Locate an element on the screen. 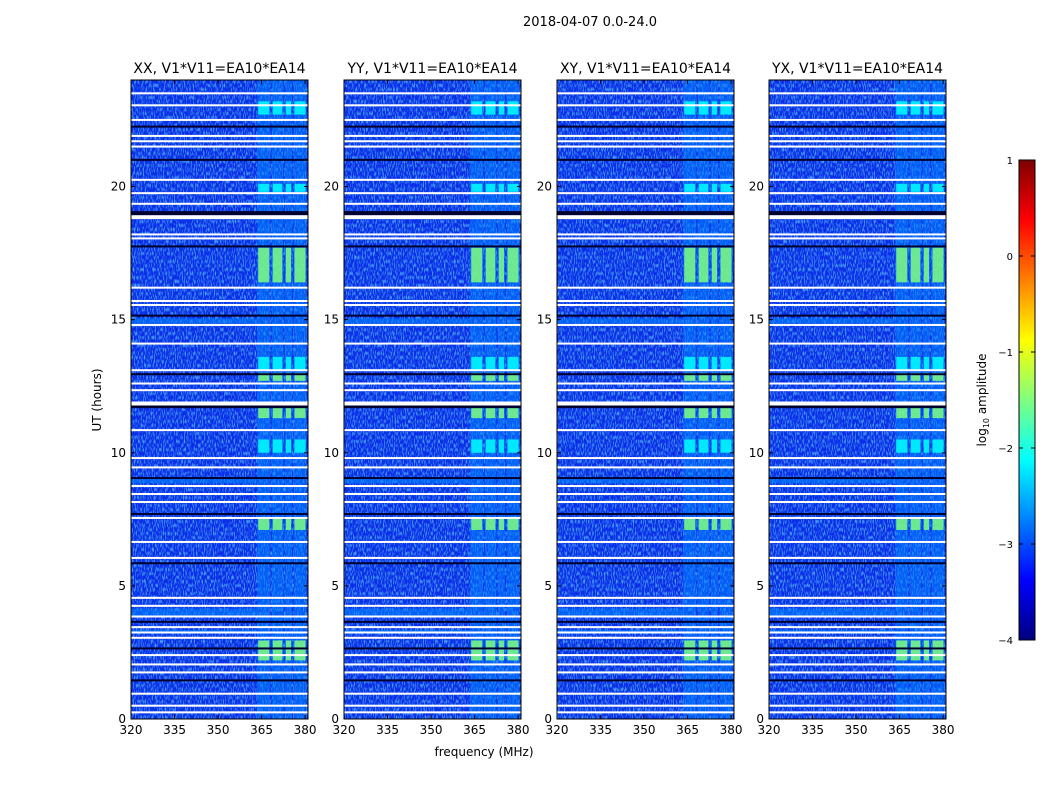  x-tick-label: 380 is located at coordinates (305, 730).